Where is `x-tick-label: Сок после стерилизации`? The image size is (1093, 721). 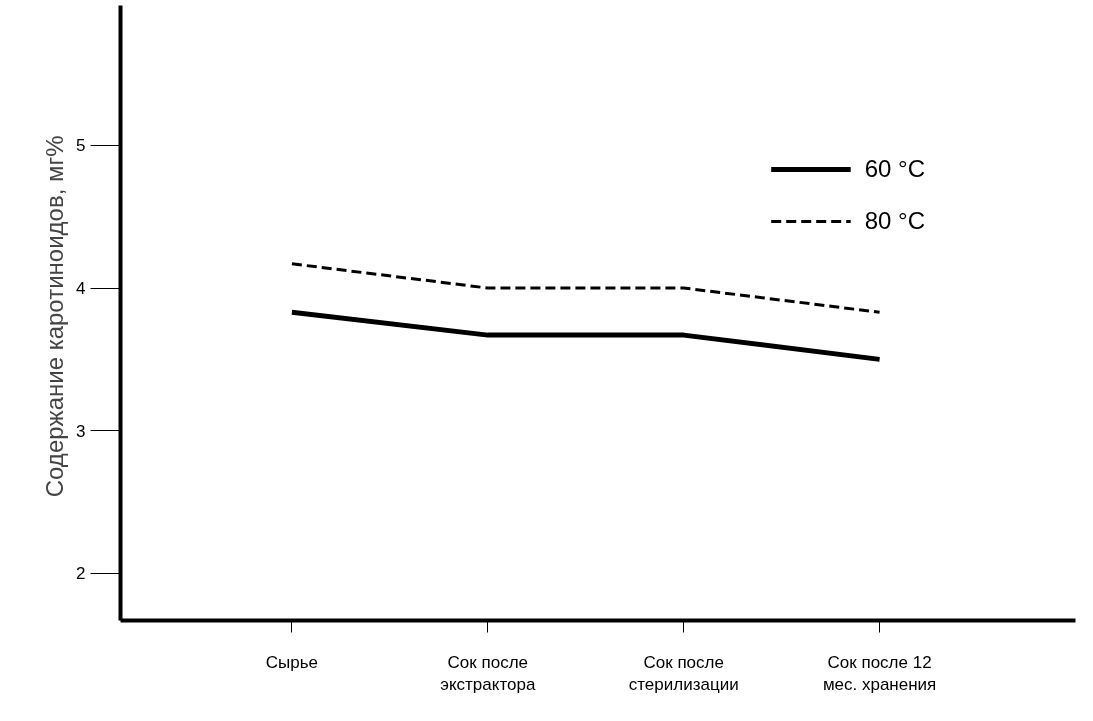 x-tick-label: Сок после стерилизации is located at coordinates (683, 673).